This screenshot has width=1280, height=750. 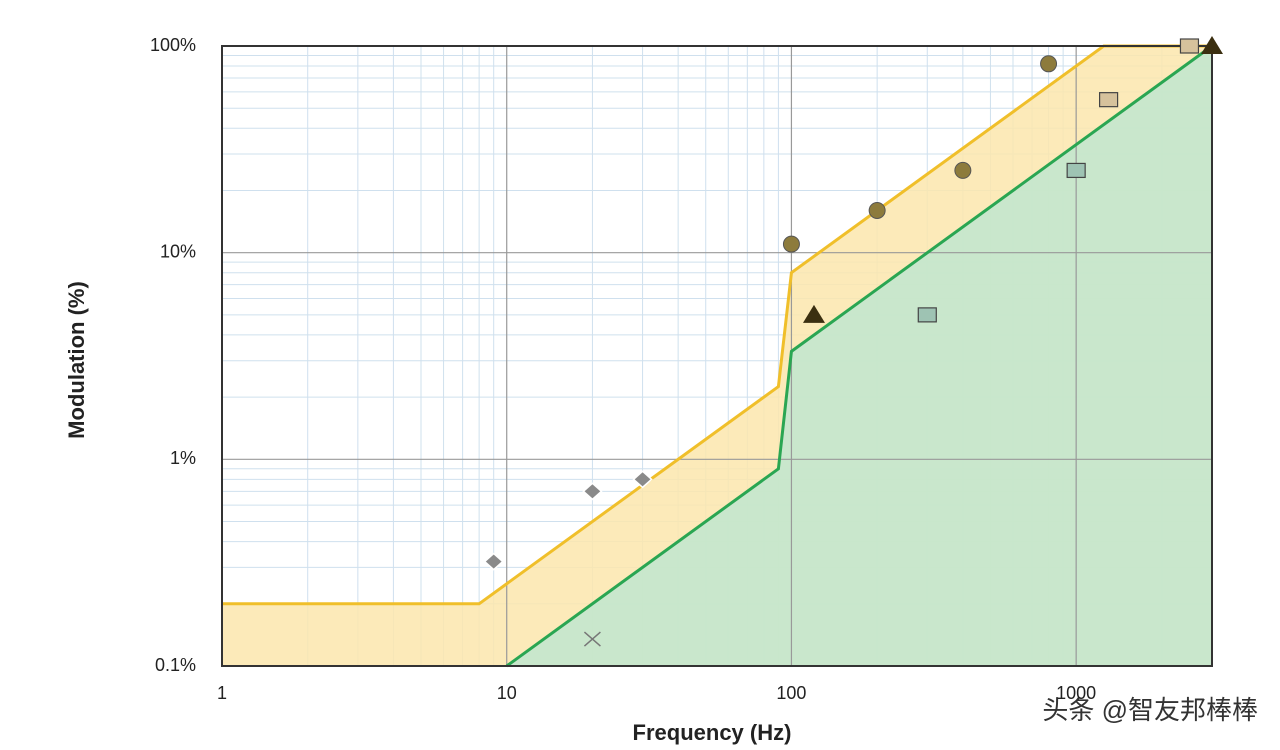 What do you see at coordinates (183, 458) in the screenshot?
I see `y-tick-label: 1%` at bounding box center [183, 458].